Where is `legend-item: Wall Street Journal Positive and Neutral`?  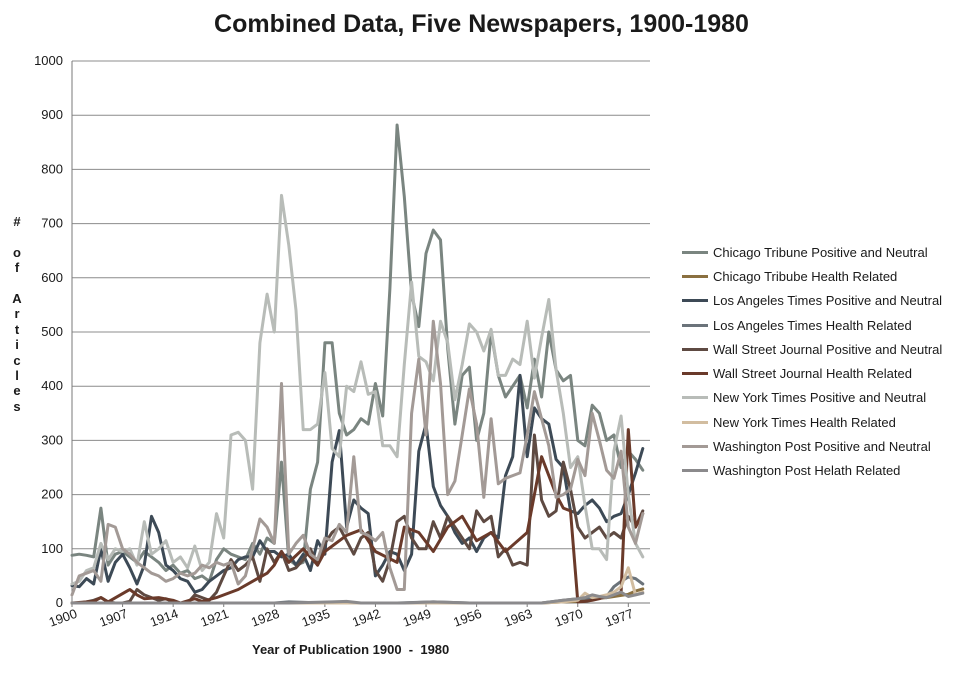
legend-item: Wall Street Journal Positive and Neutral is located at coordinates (827, 349).